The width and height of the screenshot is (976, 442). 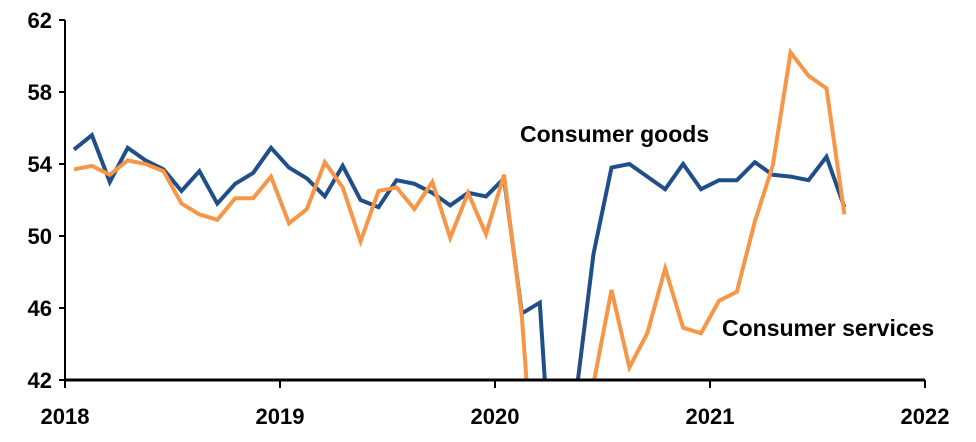 What do you see at coordinates (40, 20) in the screenshot?
I see `y-tick-label: 62` at bounding box center [40, 20].